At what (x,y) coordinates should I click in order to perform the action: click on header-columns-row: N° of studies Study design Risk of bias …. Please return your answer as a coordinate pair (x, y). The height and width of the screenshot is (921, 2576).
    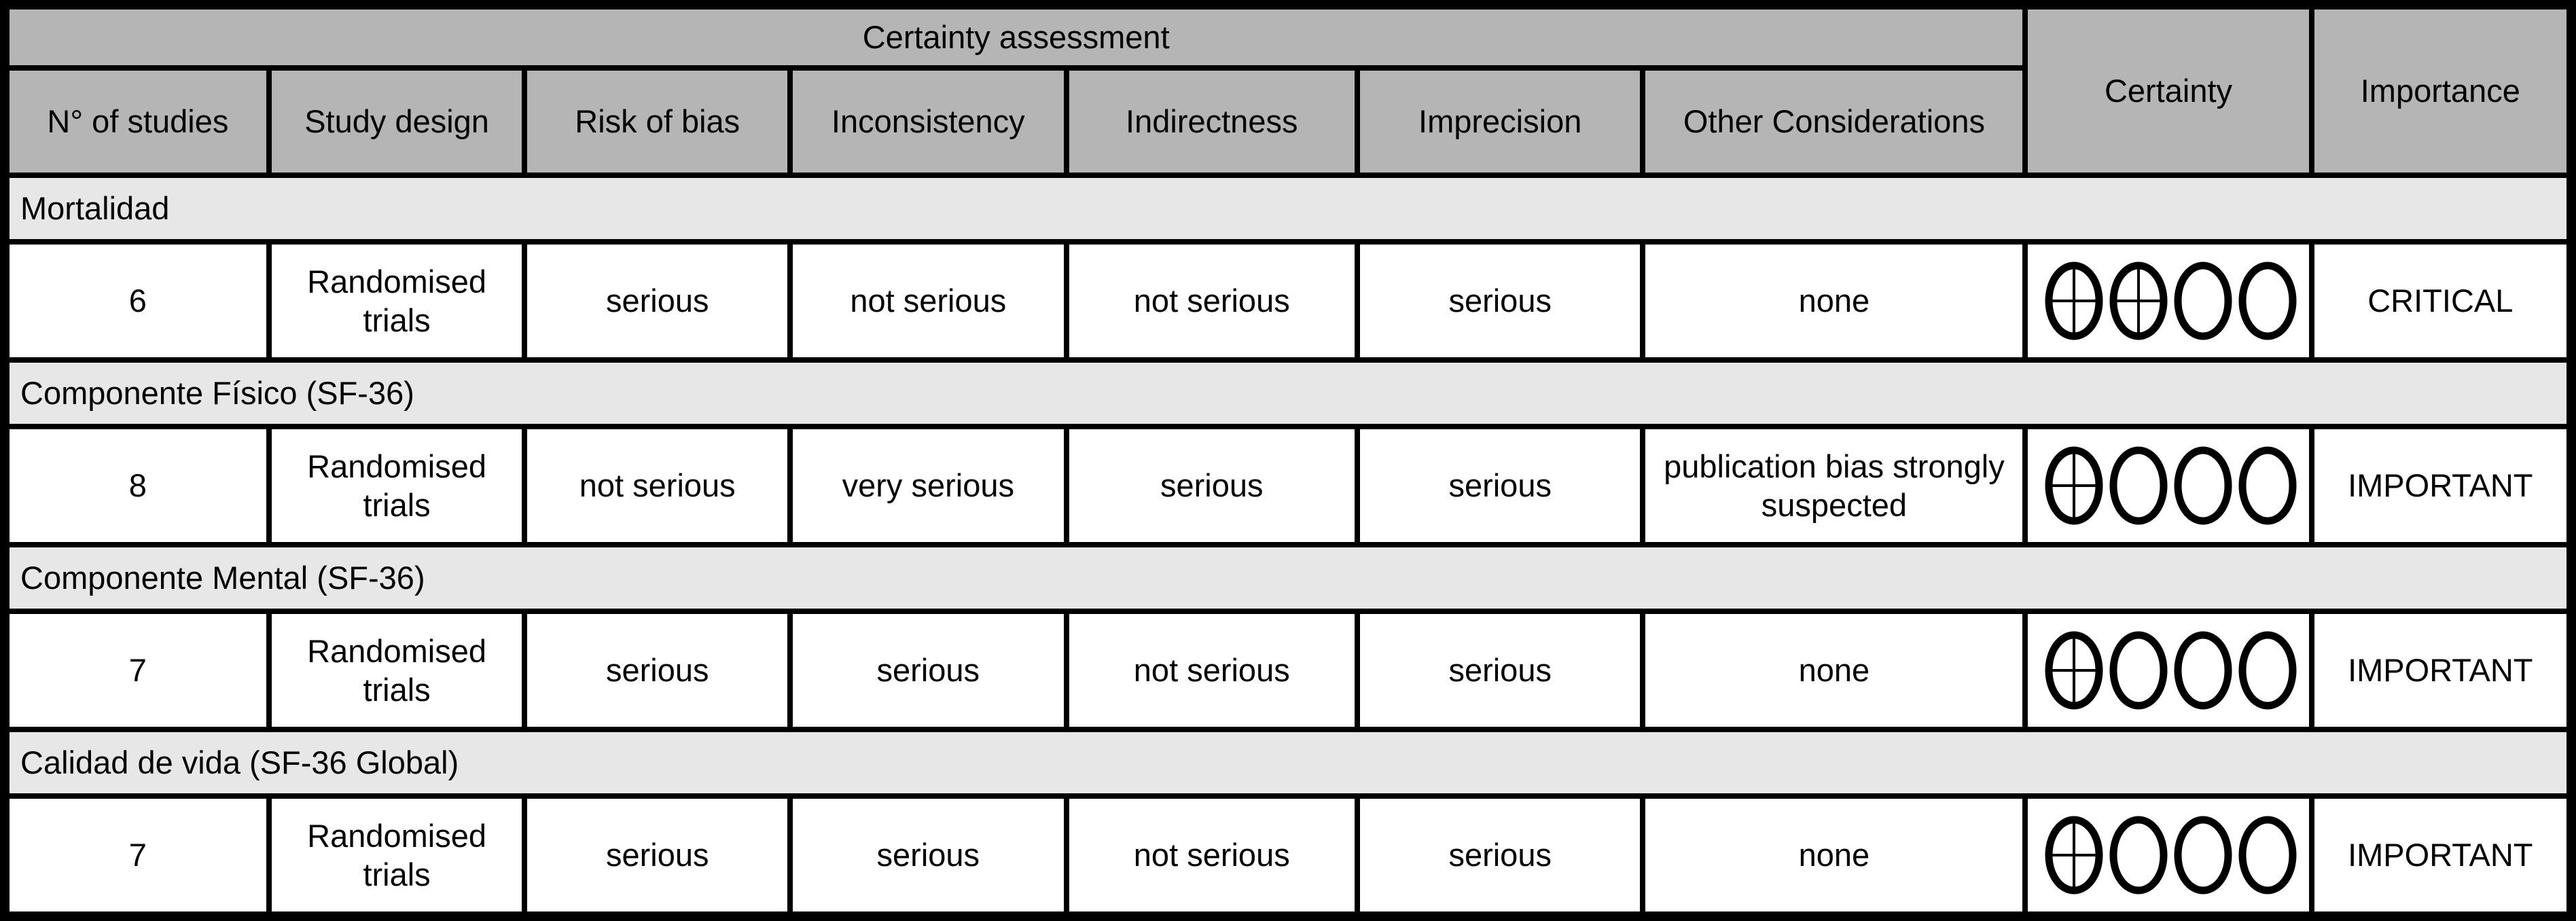
    Looking at the image, I should click on (1286, 121).